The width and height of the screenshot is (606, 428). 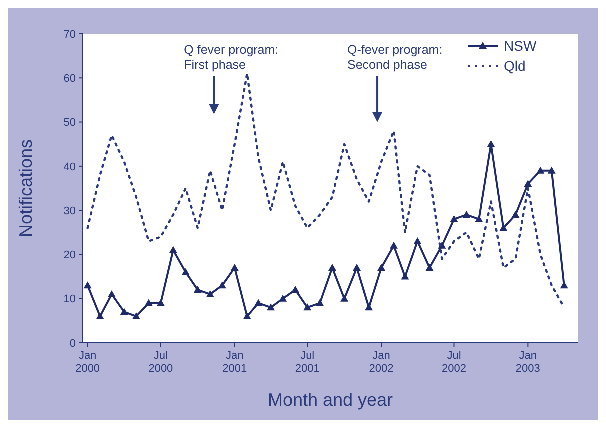 I want to click on x-tick-label: Jan 2000, so click(x=88, y=362).